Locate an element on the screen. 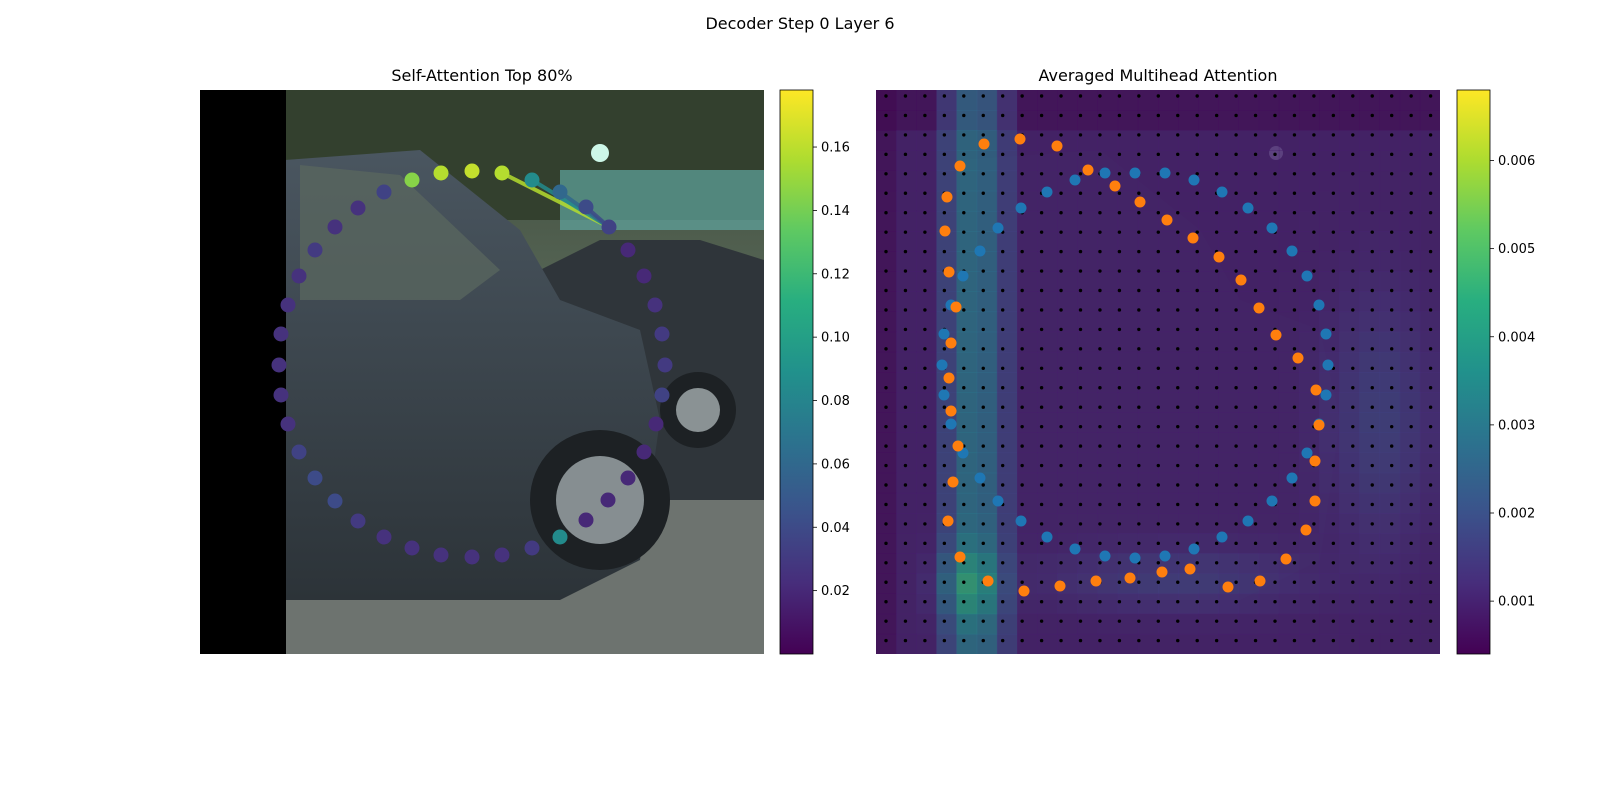 Image resolution: width=1600 pixels, height=800 pixels. colorbar-left-ticks: 0.020.040.060.080.100.120.140.16 is located at coordinates (831, 370).